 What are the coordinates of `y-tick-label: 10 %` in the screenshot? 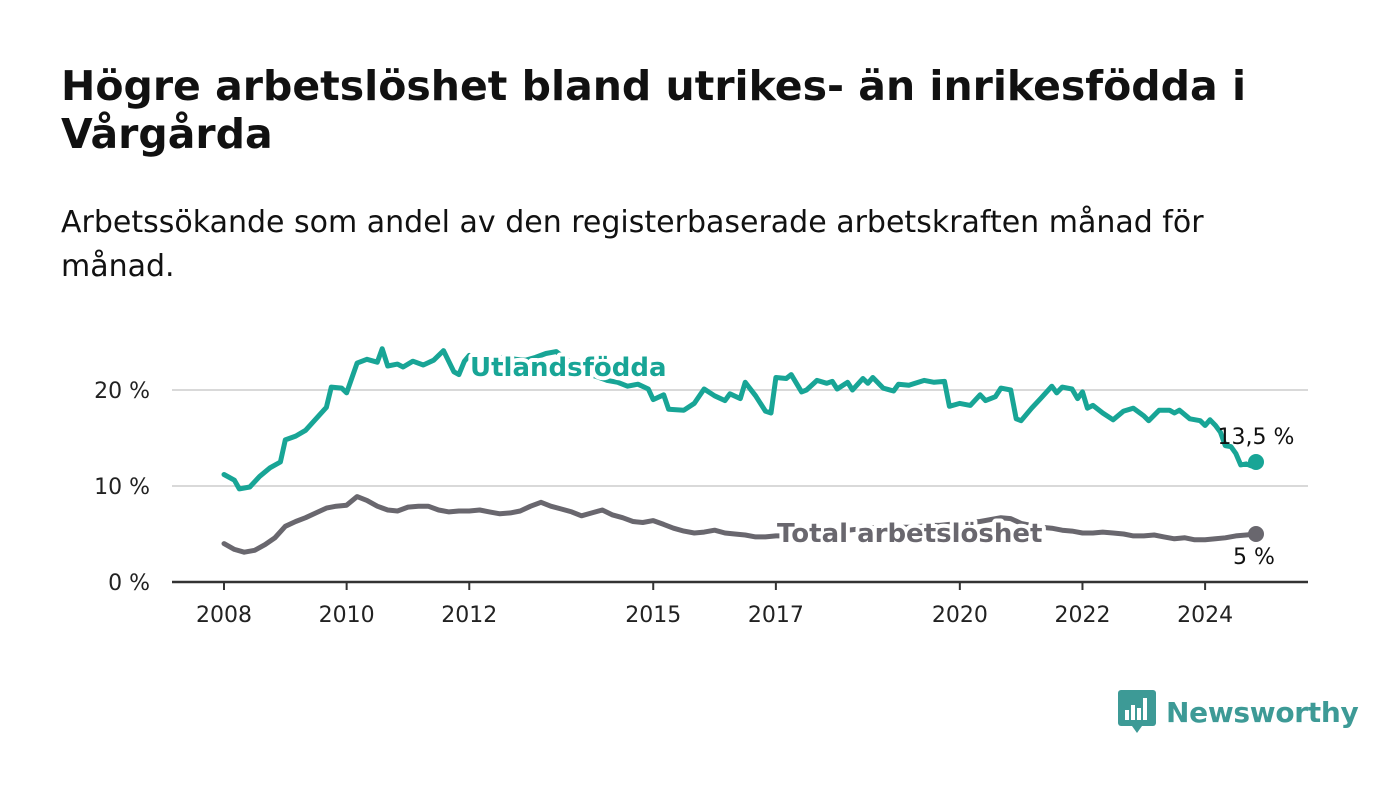 It's located at (122, 487).